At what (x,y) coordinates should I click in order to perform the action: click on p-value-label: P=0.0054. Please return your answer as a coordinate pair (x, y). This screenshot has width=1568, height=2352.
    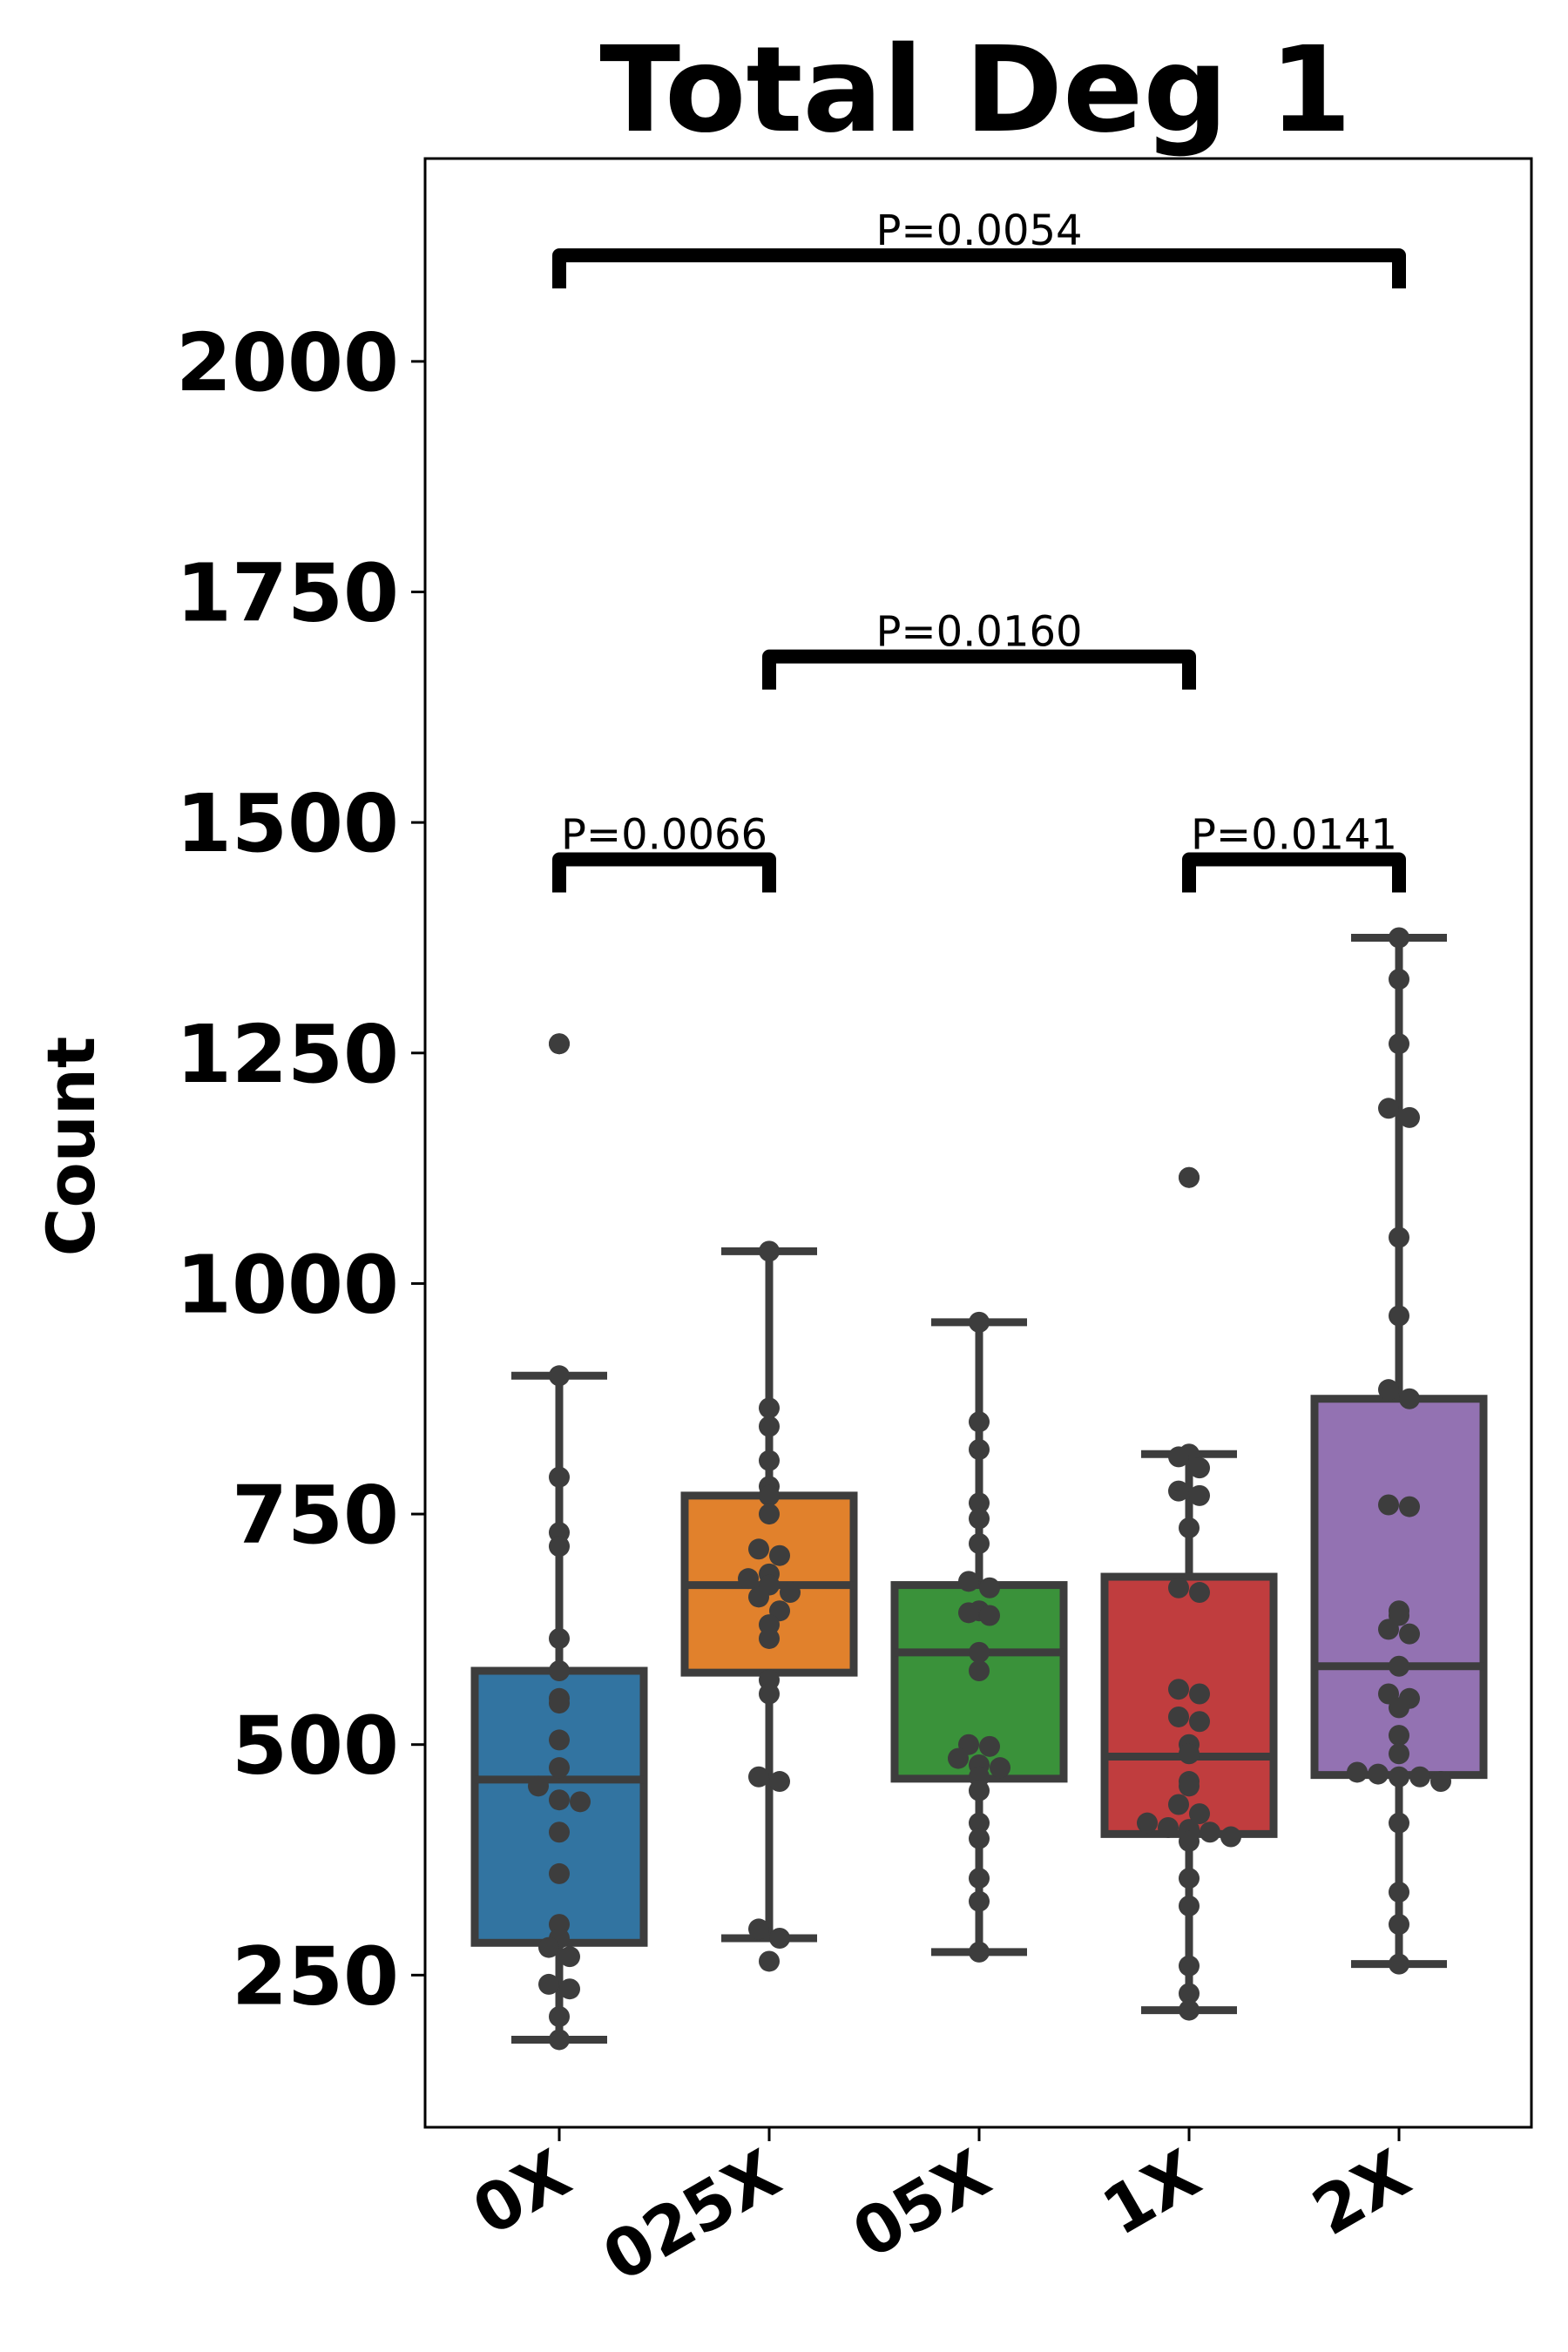
    Looking at the image, I should click on (978, 230).